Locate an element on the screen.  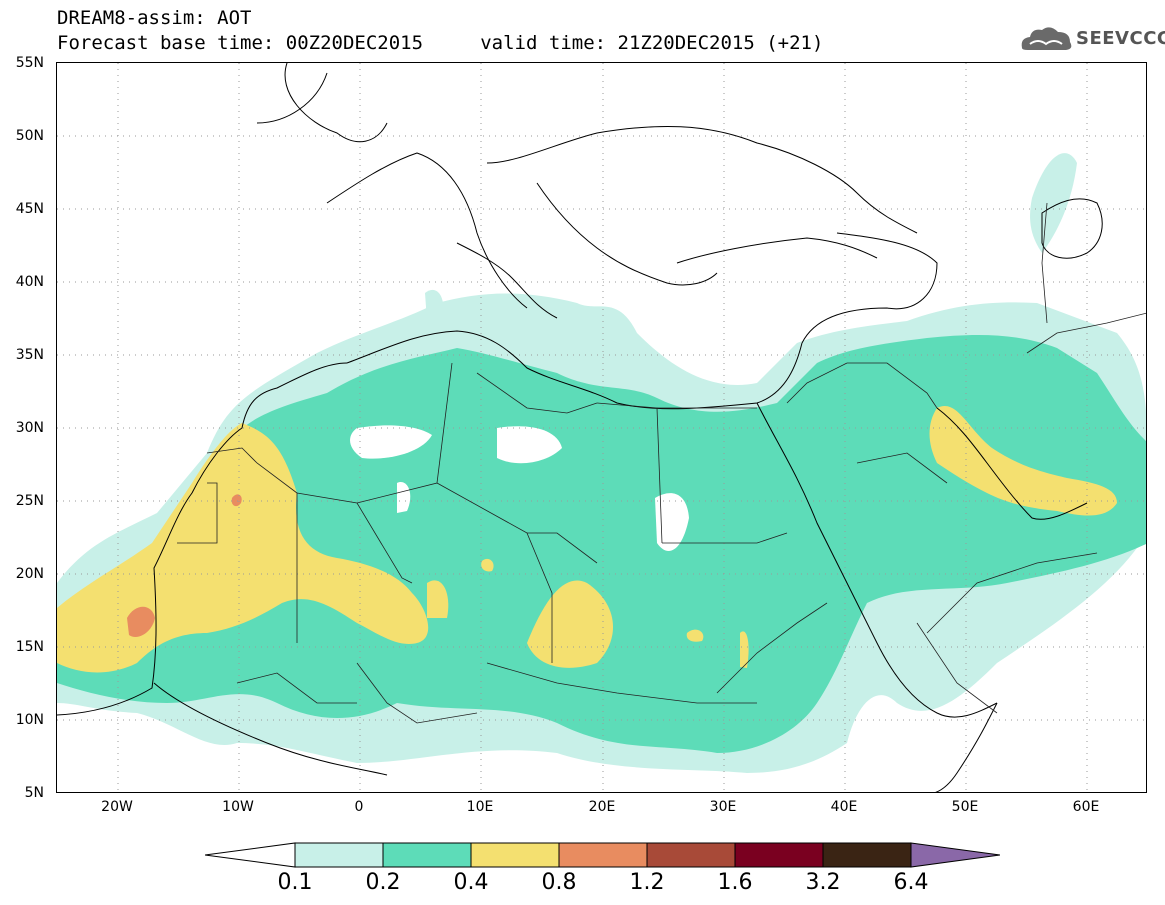
colorbar-label: 0.4 is located at coordinates (471, 882).